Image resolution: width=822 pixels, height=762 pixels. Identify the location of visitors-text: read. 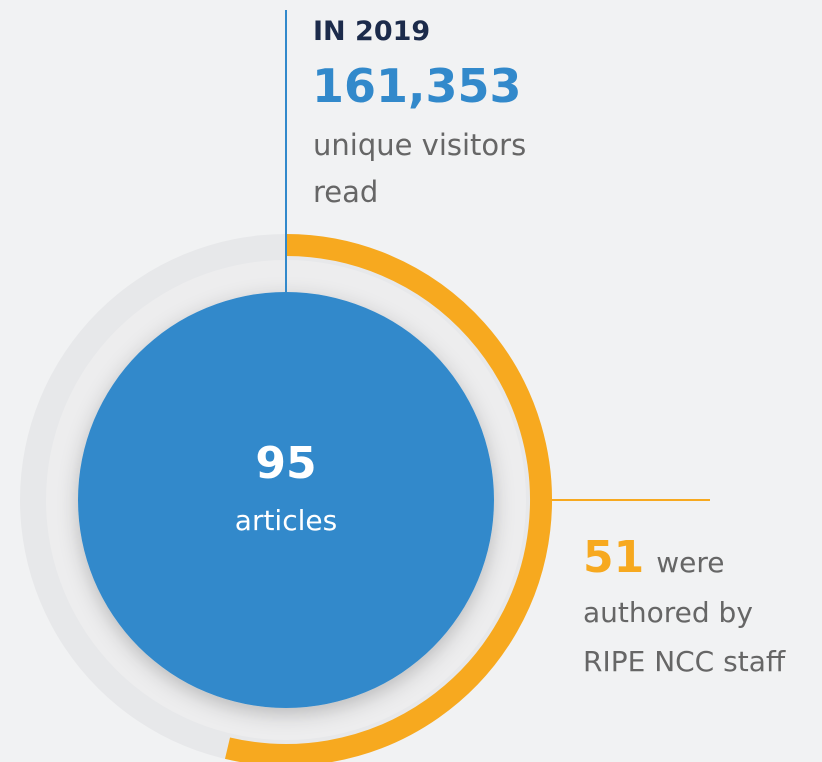
(345, 192).